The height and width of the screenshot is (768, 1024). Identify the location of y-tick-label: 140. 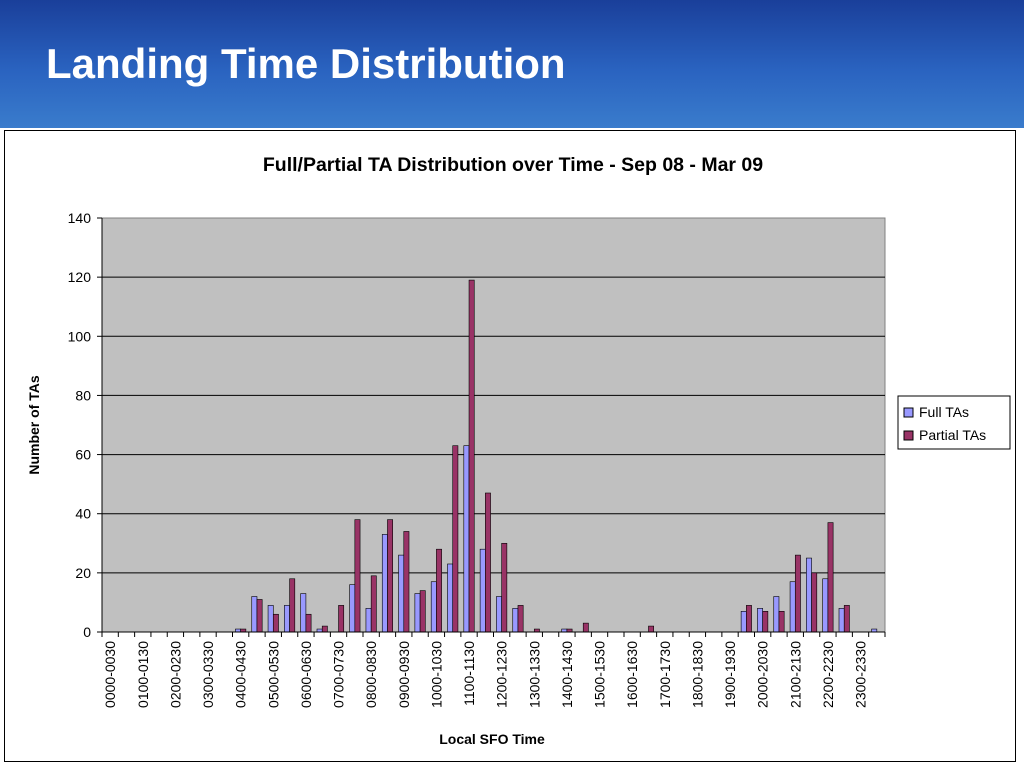
(80, 218).